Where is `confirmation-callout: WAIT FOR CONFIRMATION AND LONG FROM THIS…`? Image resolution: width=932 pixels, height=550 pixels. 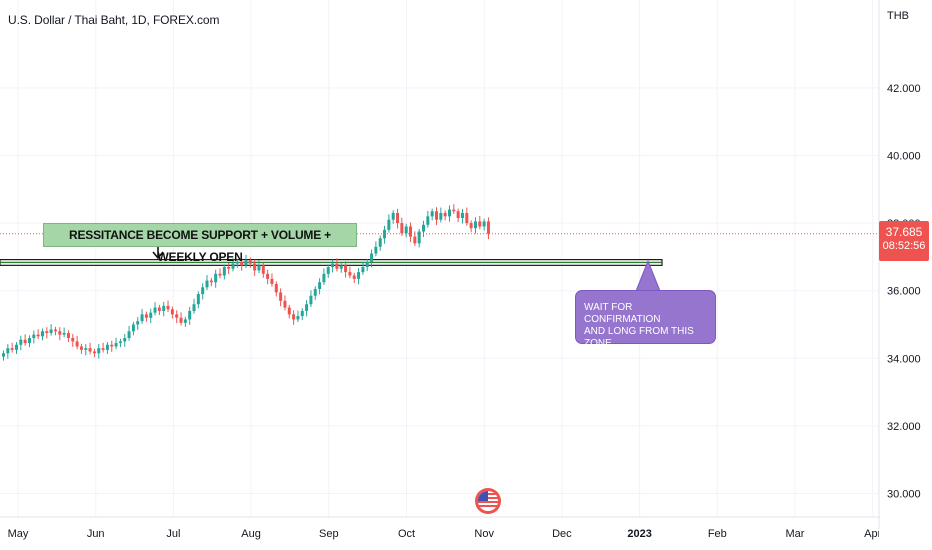 confirmation-callout: WAIT FOR CONFIRMATION AND LONG FROM THIS… is located at coordinates (645, 319).